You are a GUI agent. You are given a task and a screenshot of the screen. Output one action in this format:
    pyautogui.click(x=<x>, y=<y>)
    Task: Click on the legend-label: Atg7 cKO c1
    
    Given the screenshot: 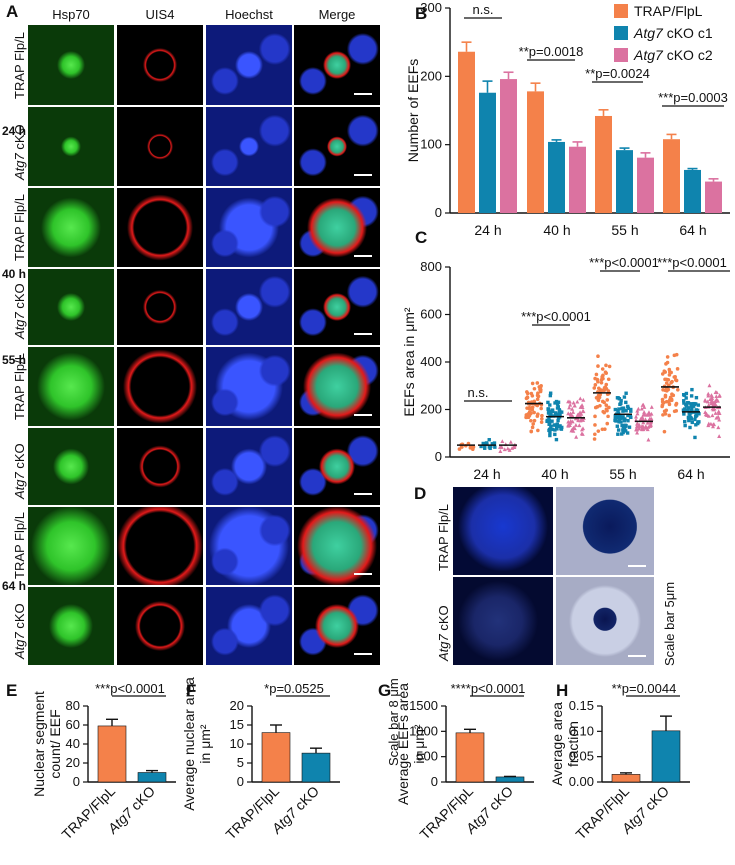 What is the action you would take?
    pyautogui.click(x=673, y=33)
    